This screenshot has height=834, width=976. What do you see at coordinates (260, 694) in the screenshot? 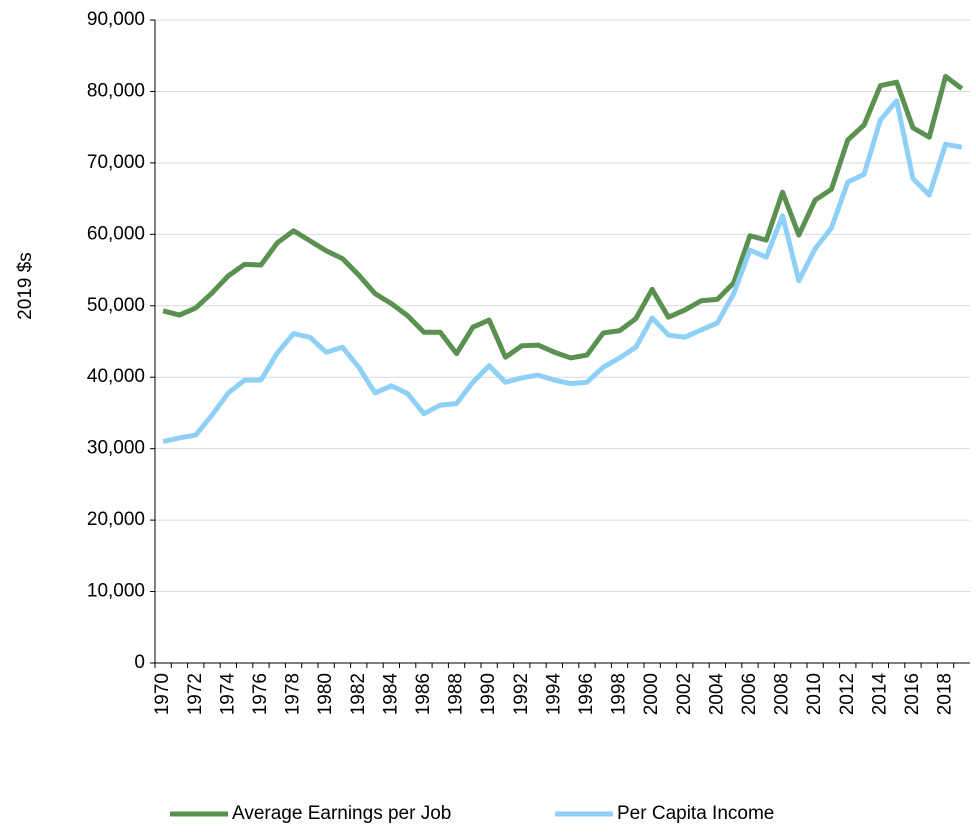
I see `x-tick-label: 1976` at bounding box center [260, 694].